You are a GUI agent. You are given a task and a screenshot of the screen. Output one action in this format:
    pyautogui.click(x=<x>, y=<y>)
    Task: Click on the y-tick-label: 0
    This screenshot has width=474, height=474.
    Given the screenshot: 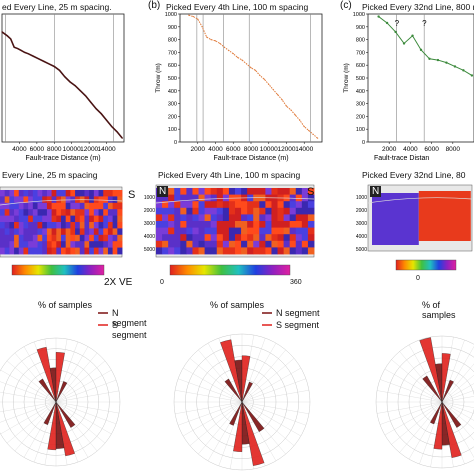 What is the action you would take?
    pyautogui.click(x=363, y=143)
    